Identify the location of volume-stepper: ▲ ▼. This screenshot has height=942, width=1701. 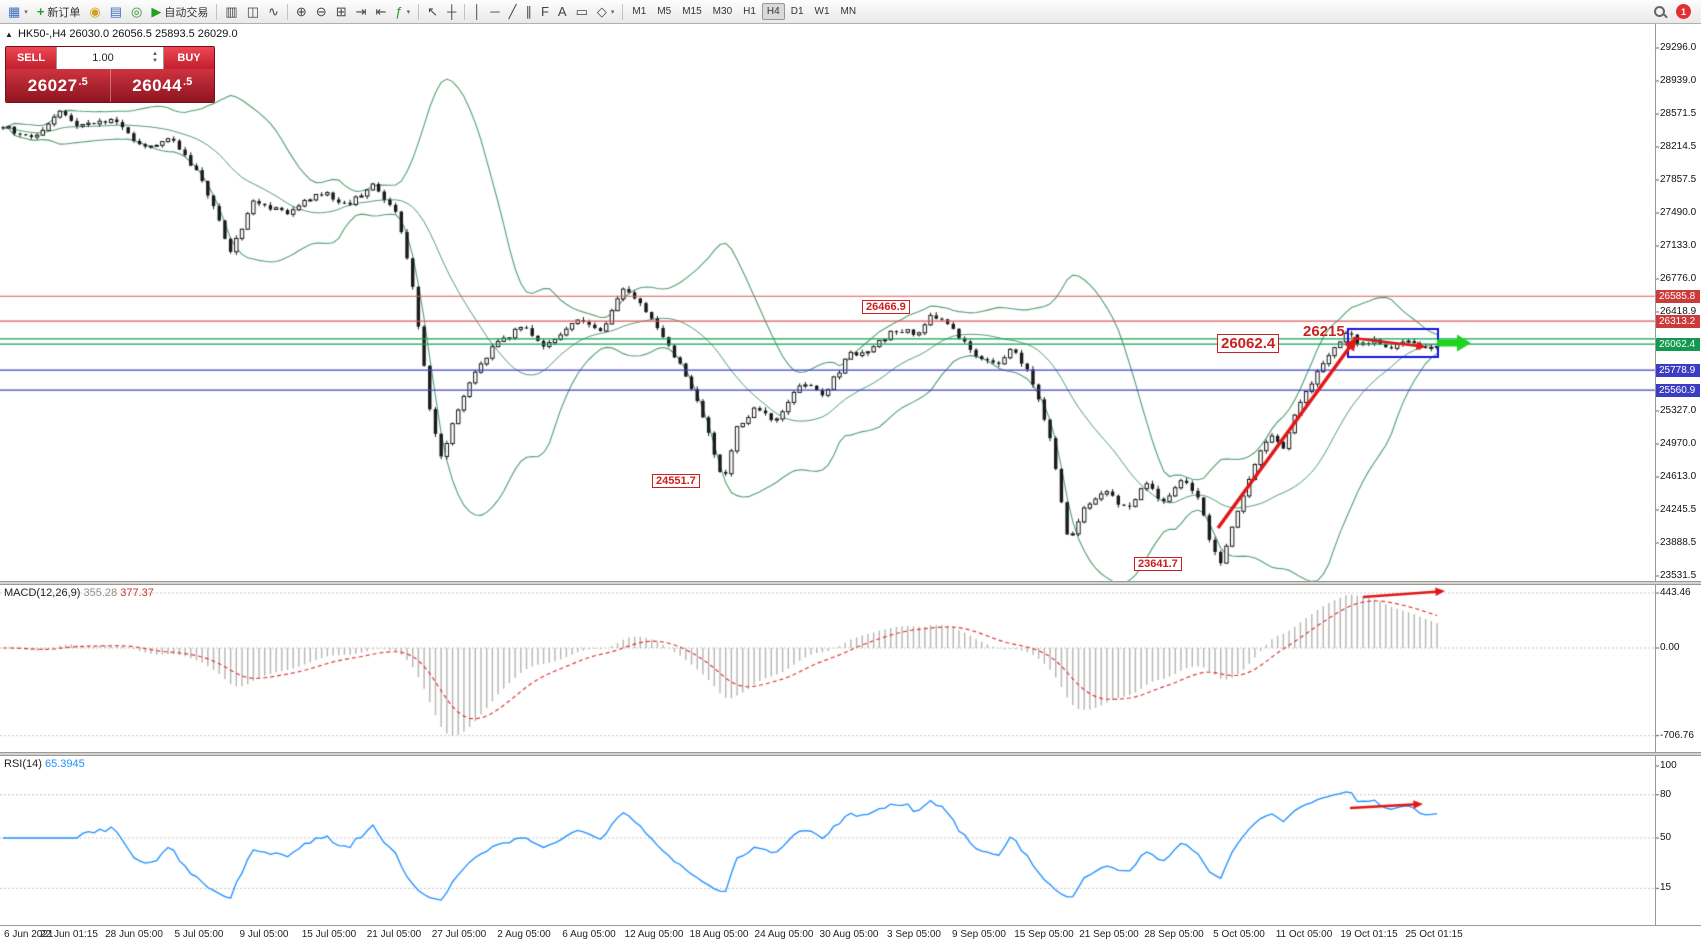
(155, 58).